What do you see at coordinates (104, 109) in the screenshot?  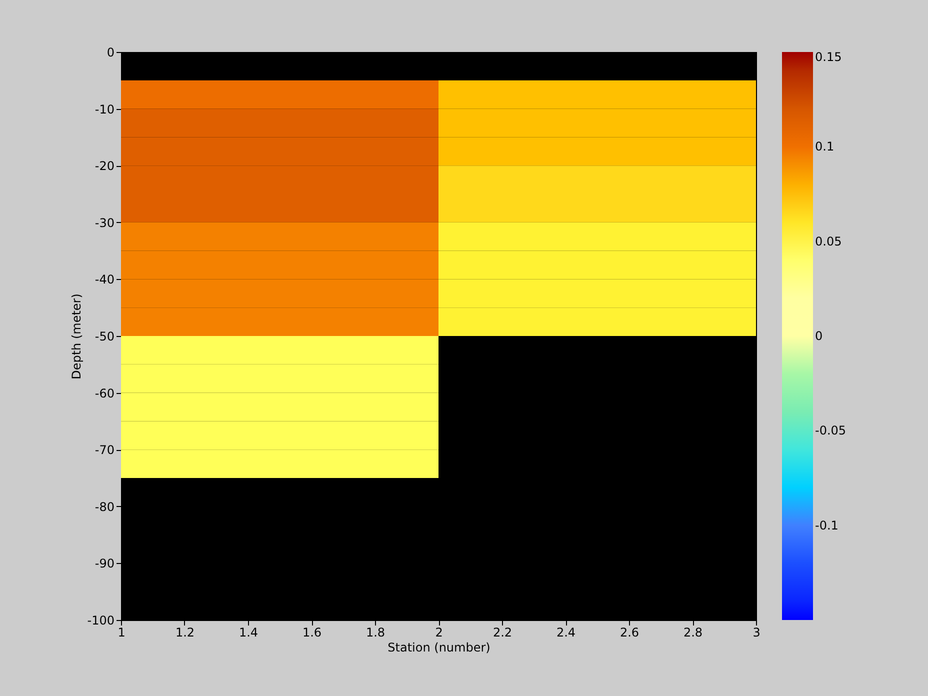 I see `y-tick-label: -10` at bounding box center [104, 109].